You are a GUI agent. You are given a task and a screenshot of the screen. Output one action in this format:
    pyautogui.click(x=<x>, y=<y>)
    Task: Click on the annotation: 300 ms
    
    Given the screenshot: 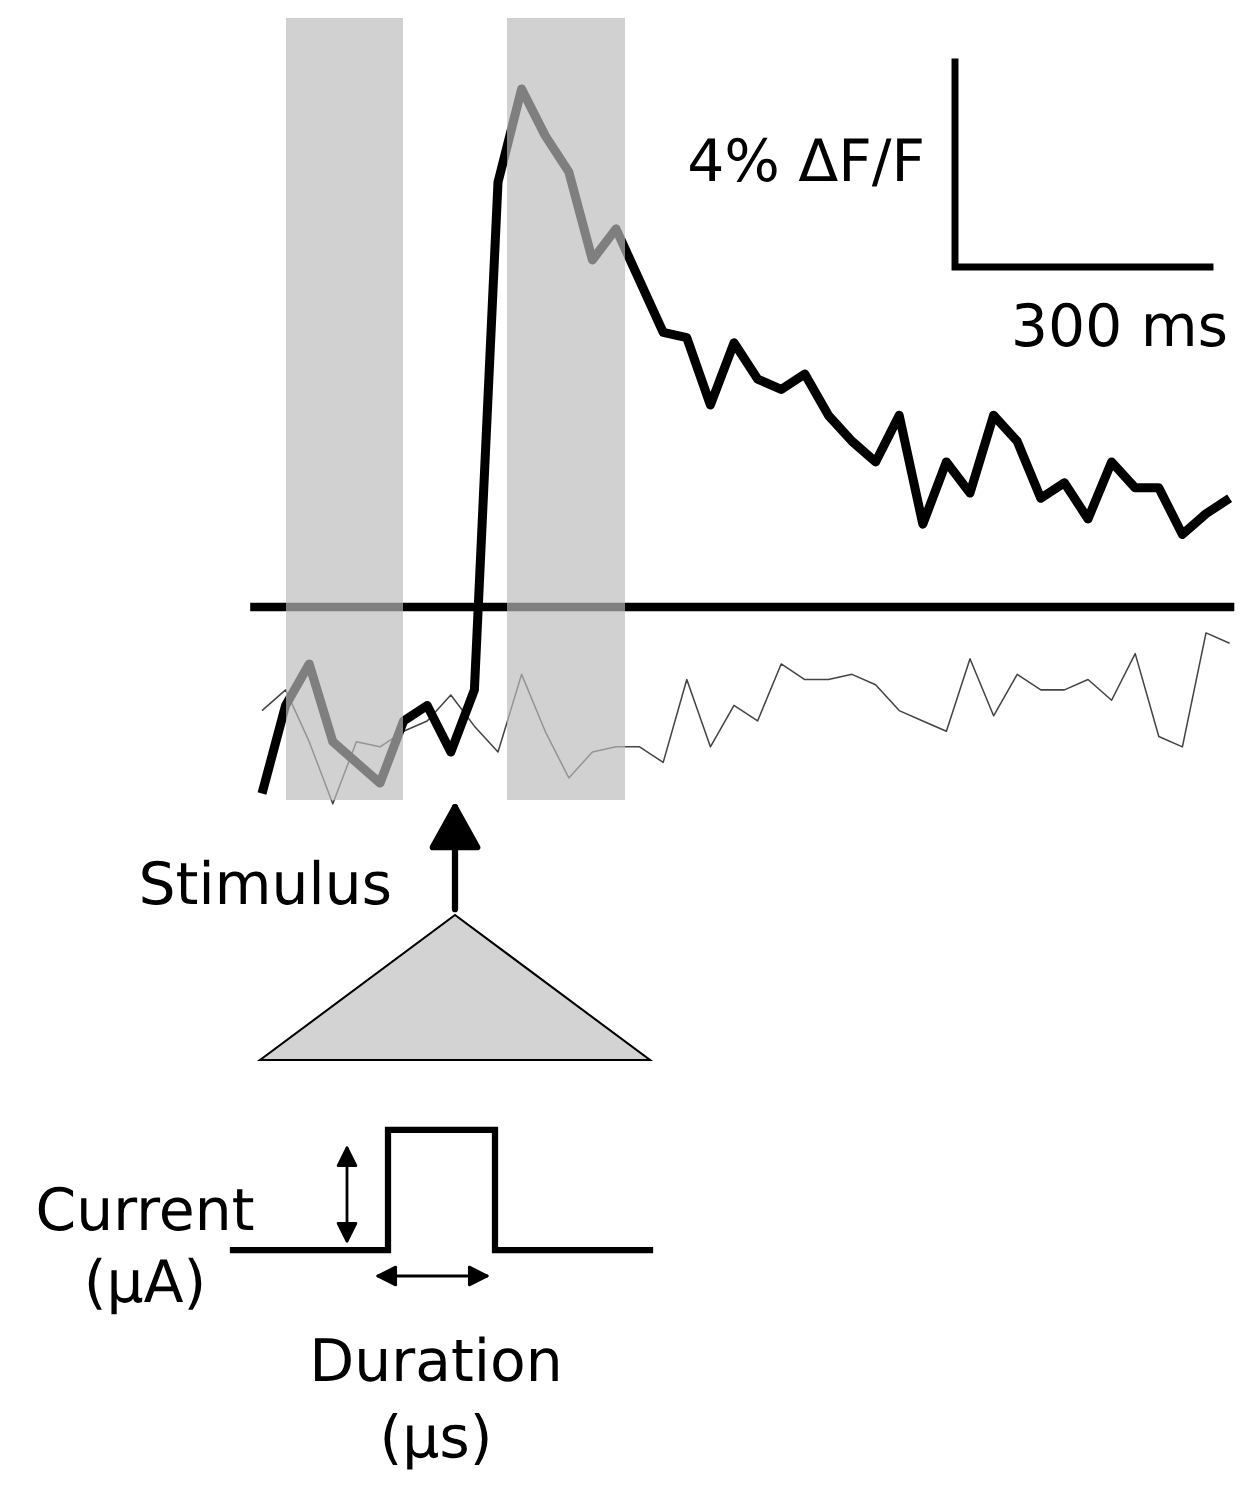 What is the action you would take?
    pyautogui.click(x=1120, y=324)
    